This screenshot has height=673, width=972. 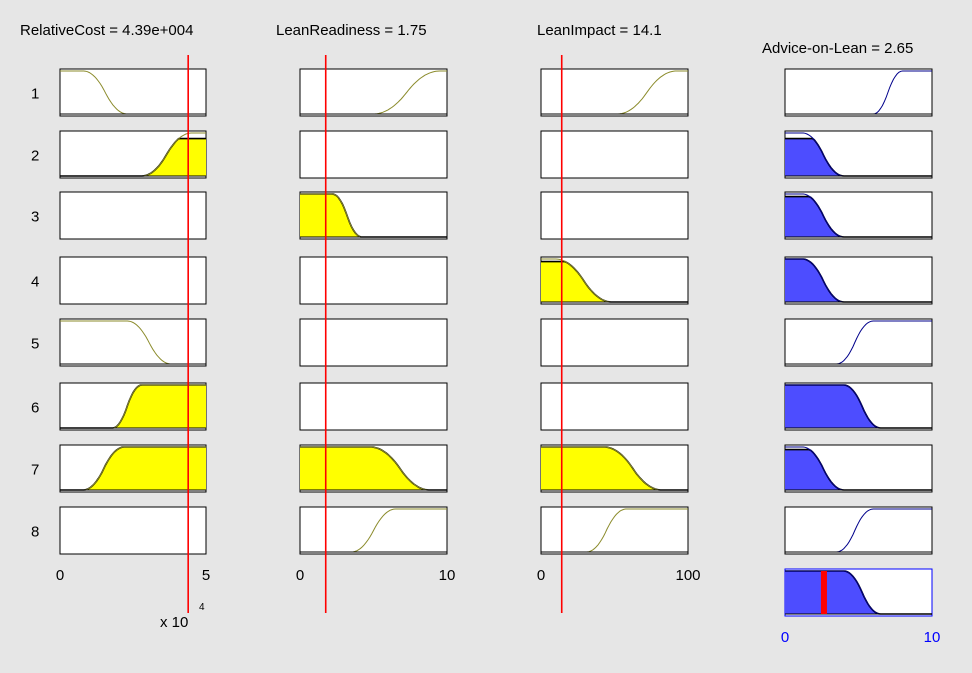 What do you see at coordinates (206, 575) in the screenshot?
I see `tick-max-relativecost: 5` at bounding box center [206, 575].